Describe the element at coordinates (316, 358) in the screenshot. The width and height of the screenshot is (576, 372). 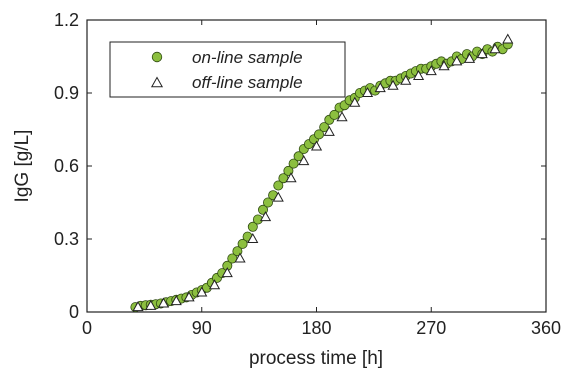
I see `x-axis-label: process time [h]` at that location.